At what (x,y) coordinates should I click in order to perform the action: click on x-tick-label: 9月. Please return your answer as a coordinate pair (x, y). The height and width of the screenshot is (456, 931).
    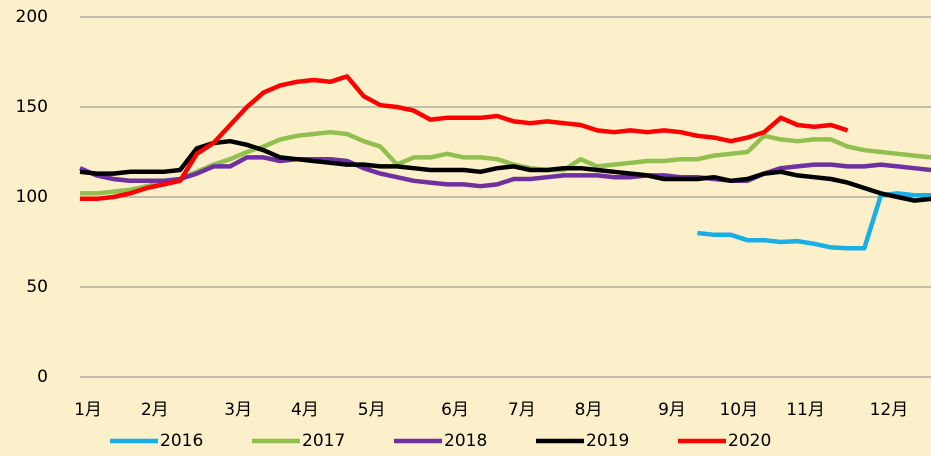
    Looking at the image, I should click on (672, 410).